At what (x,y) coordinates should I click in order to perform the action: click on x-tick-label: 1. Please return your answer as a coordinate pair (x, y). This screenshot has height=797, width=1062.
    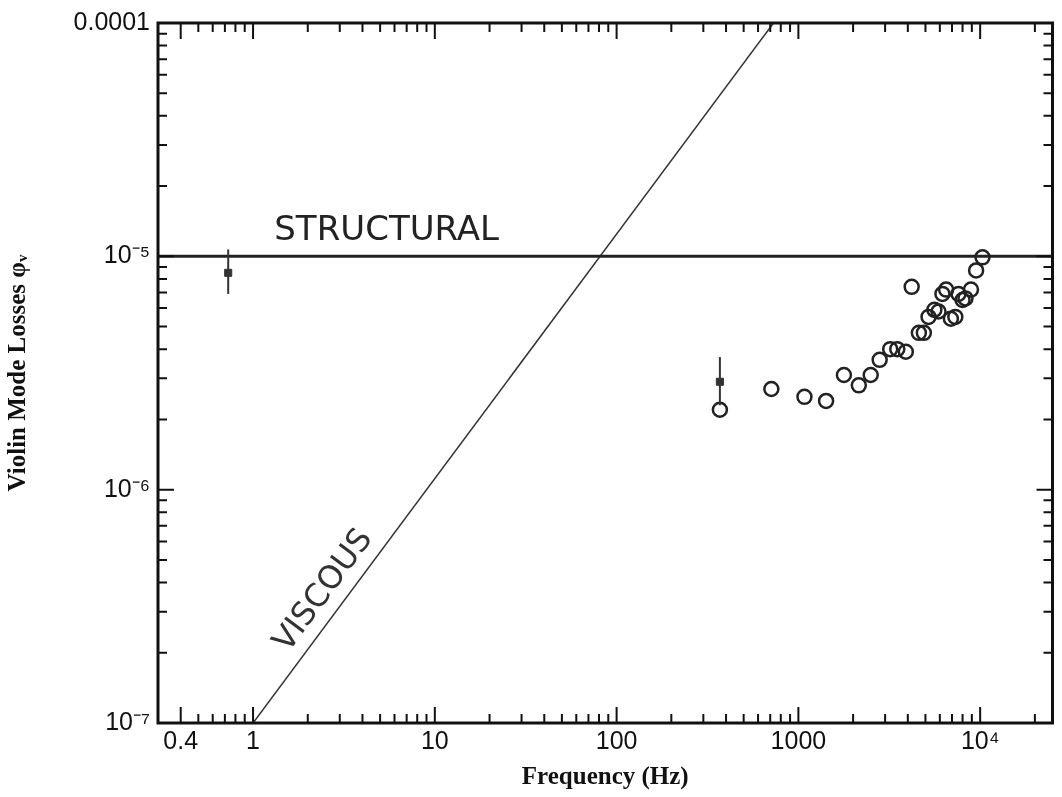
    Looking at the image, I should click on (253, 739).